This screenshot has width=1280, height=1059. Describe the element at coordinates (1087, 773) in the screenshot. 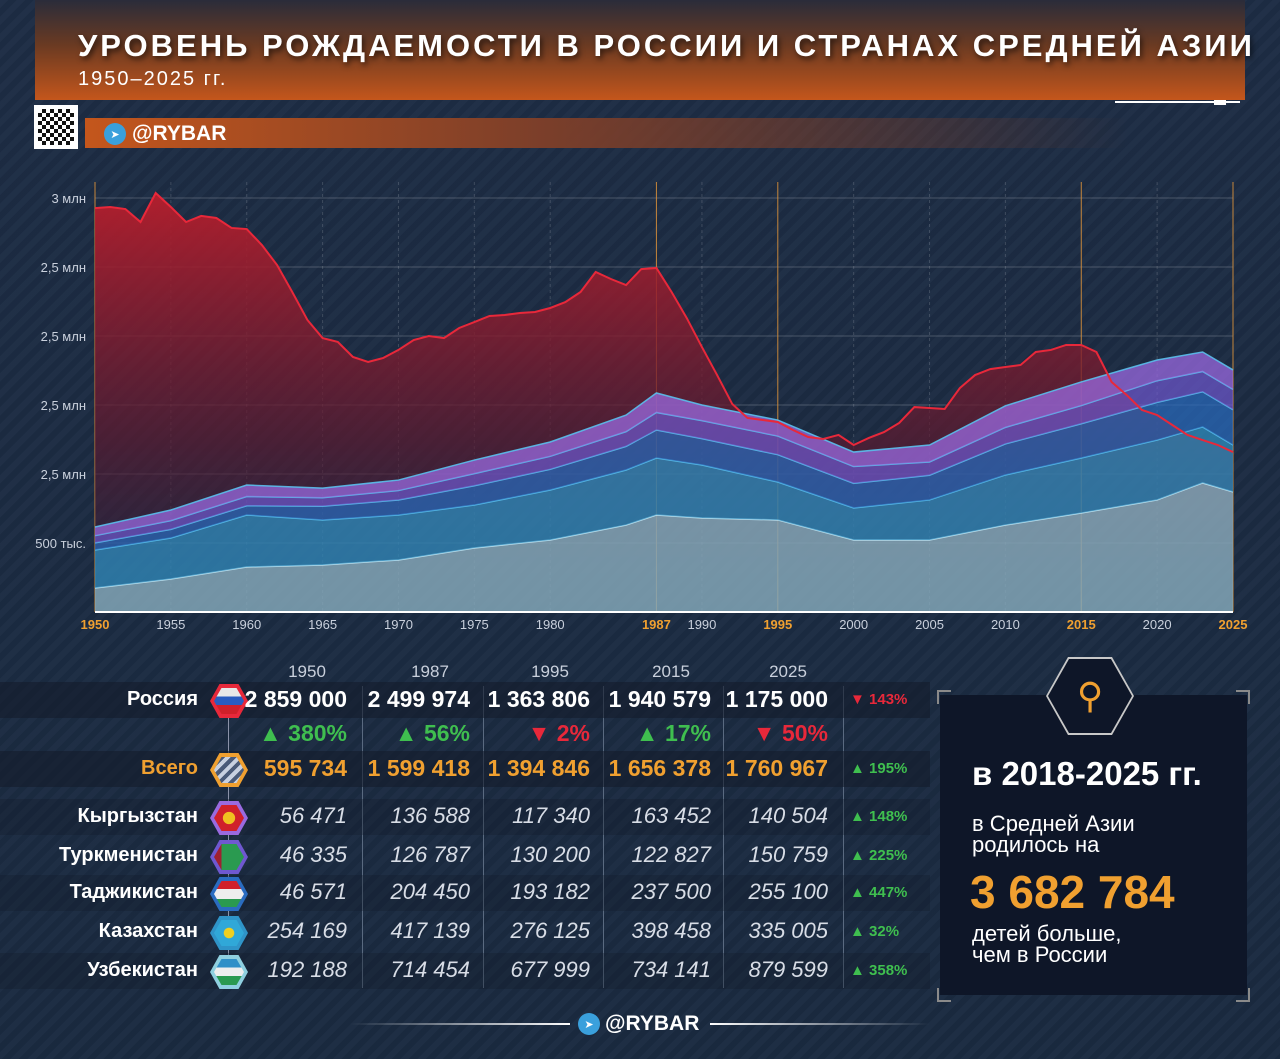

I see `callout-period: в 2018-2025 гг.` at that location.